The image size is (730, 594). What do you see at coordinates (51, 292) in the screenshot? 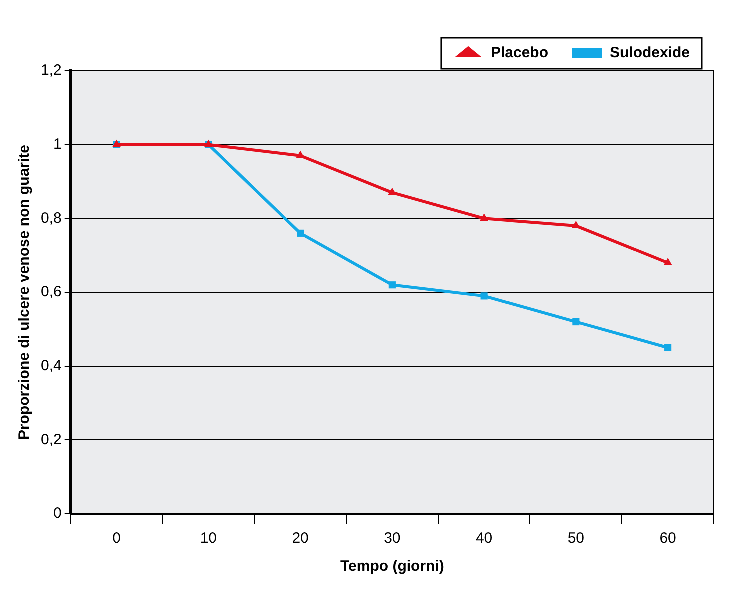
I see `y-tick-label: 0,6` at bounding box center [51, 292].